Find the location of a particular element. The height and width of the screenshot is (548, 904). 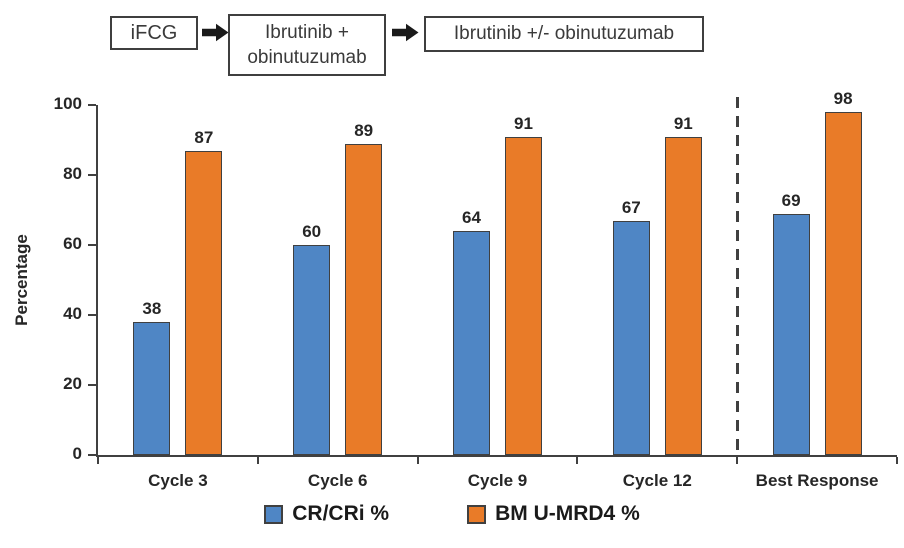

bar-value-label: 69 is located at coordinates (791, 200).